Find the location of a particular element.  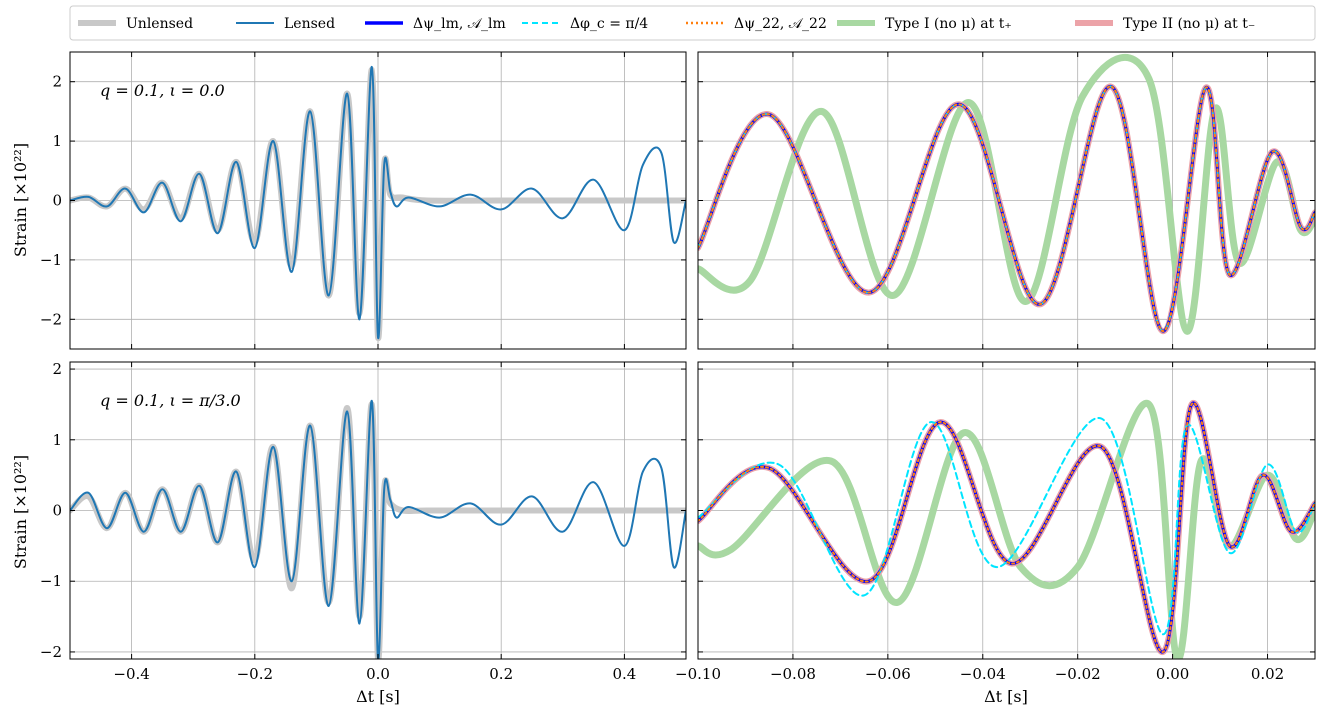

xtick-label-4: −0.02 is located at coordinates (1078, 674).